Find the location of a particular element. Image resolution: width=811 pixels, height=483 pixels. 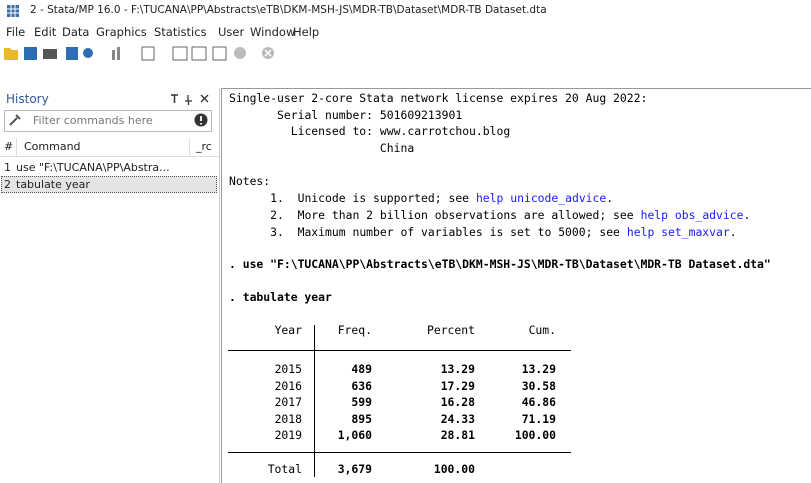

licensed-line: China is located at coordinates (397, 147).